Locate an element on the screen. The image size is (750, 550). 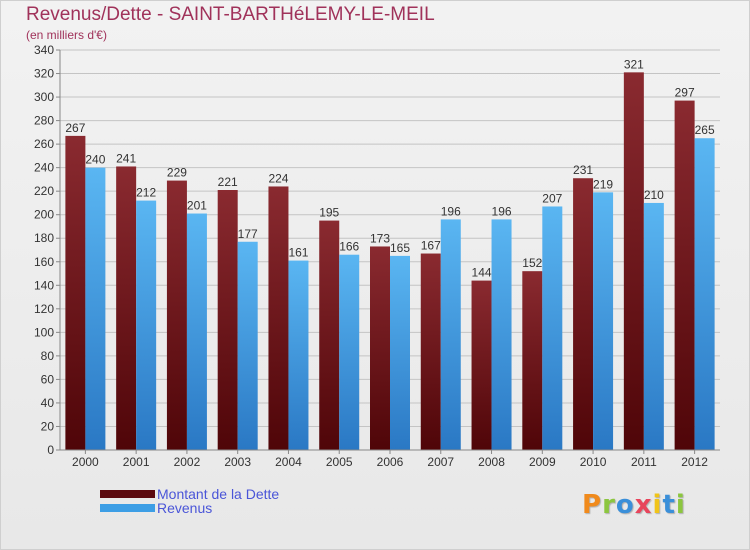
x-tick-label: 2001 is located at coordinates (136, 462).